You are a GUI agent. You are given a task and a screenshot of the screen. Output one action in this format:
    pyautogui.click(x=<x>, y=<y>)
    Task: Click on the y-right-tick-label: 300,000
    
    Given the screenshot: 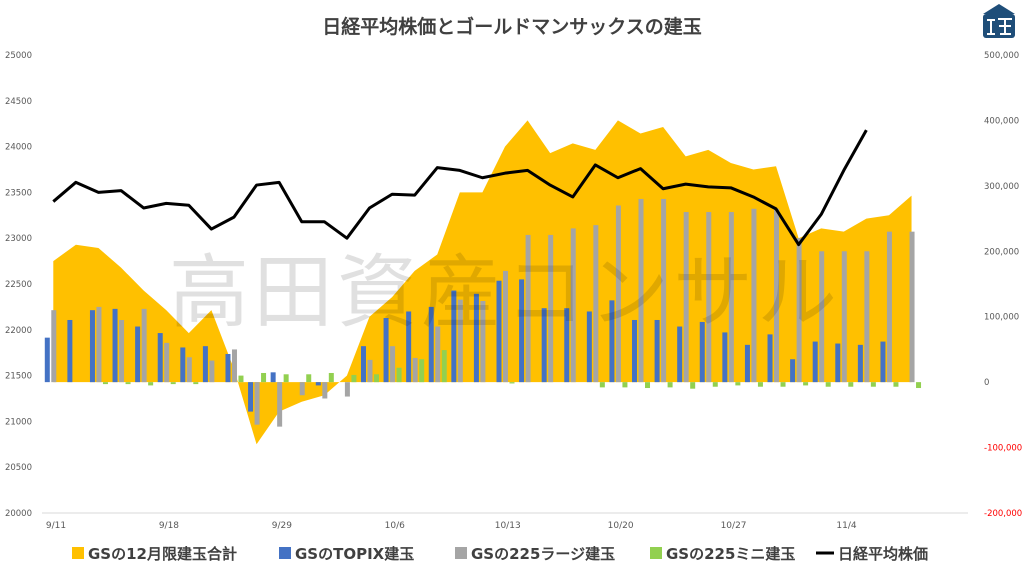 What is the action you would take?
    pyautogui.click(x=1001, y=187)
    